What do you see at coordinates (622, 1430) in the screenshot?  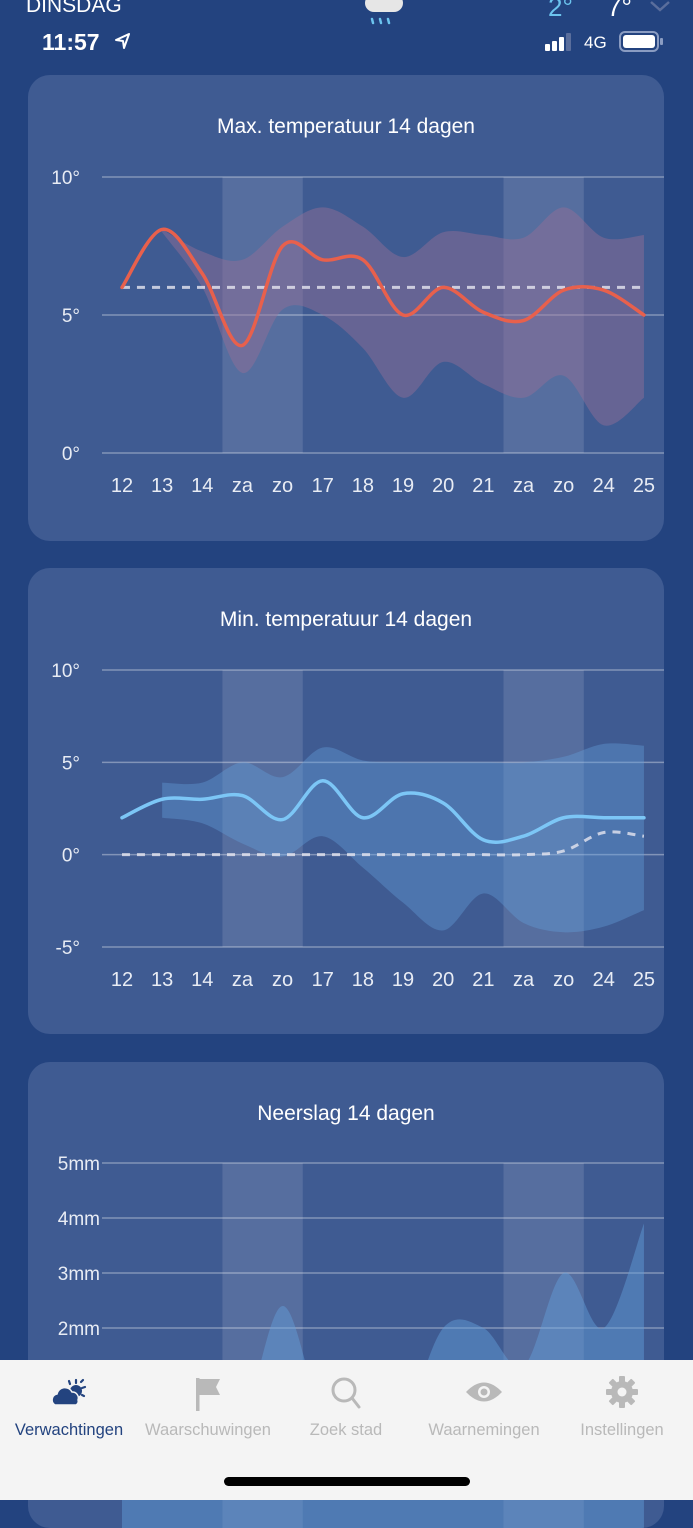 I see `tab-label: Instellingen` at bounding box center [622, 1430].